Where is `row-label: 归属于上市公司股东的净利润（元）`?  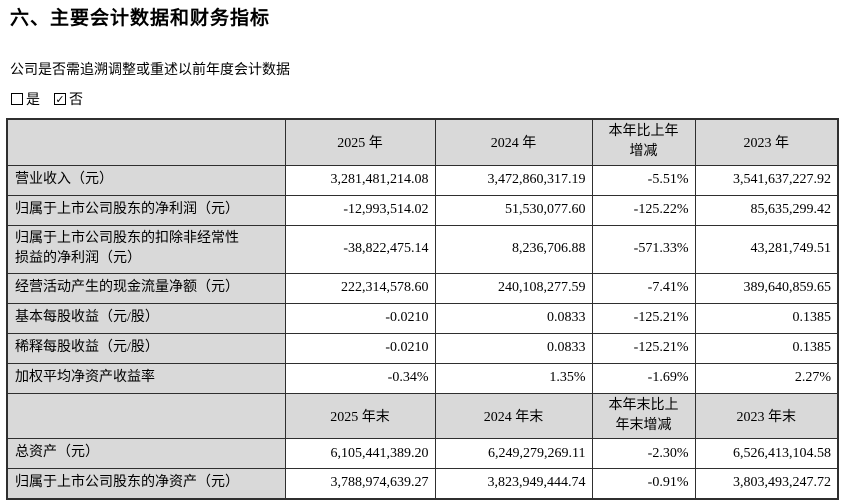
row-label: 归属于上市公司股东的净利润（元） is located at coordinates (146, 210).